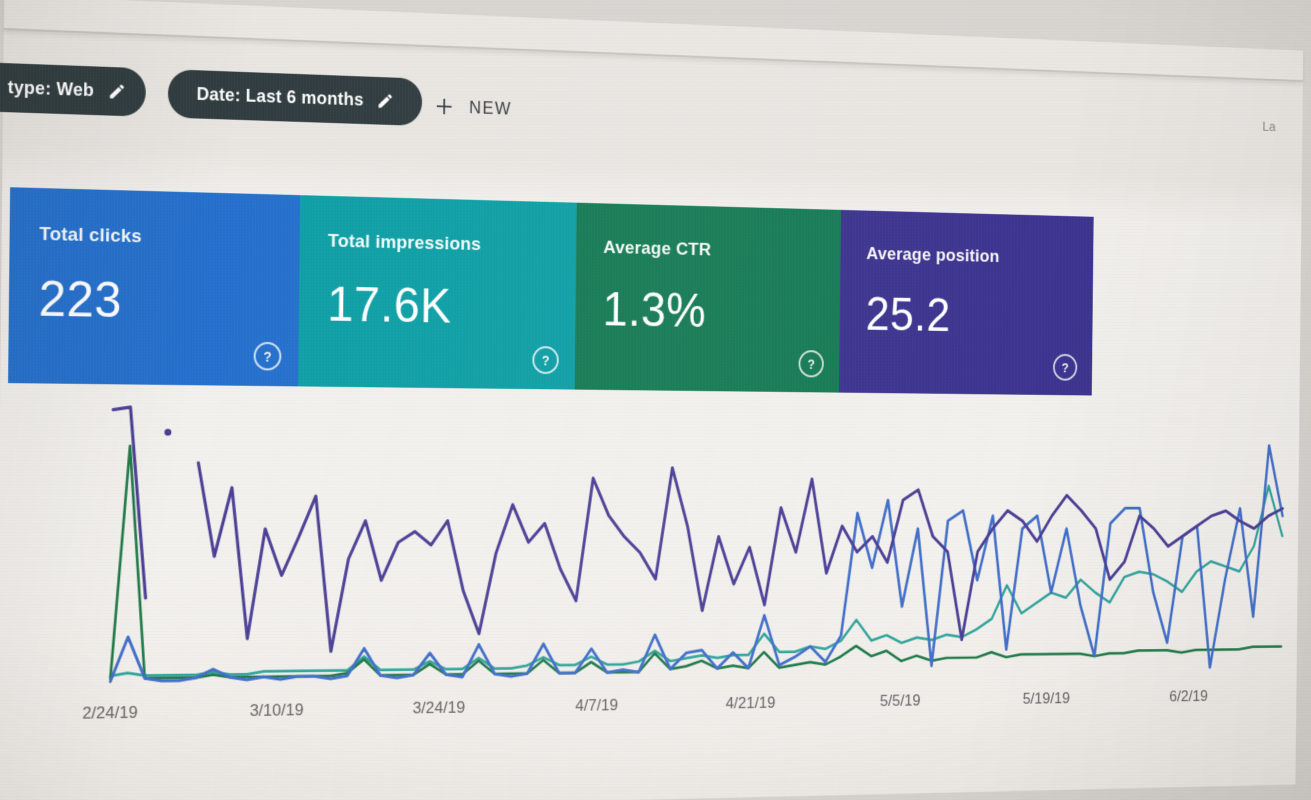 This screenshot has height=800, width=1311. I want to click on metric-card-title: Average position, so click(933, 255).